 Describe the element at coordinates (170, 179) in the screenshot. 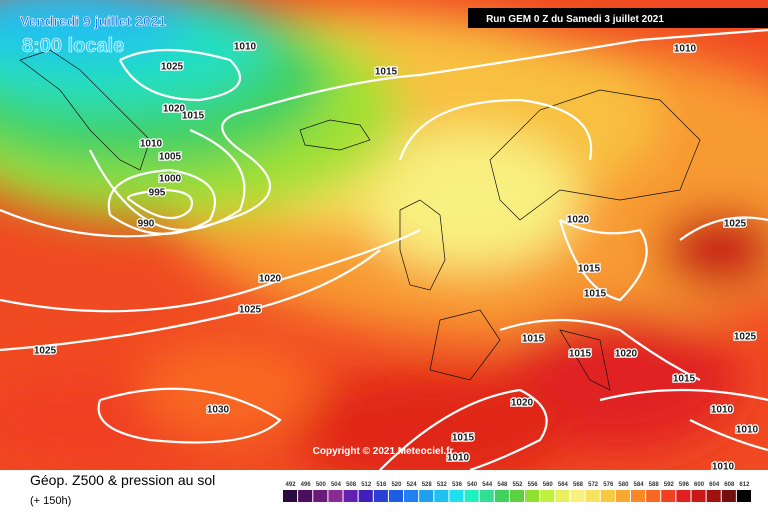

I see `isobar-label: 1000` at that location.